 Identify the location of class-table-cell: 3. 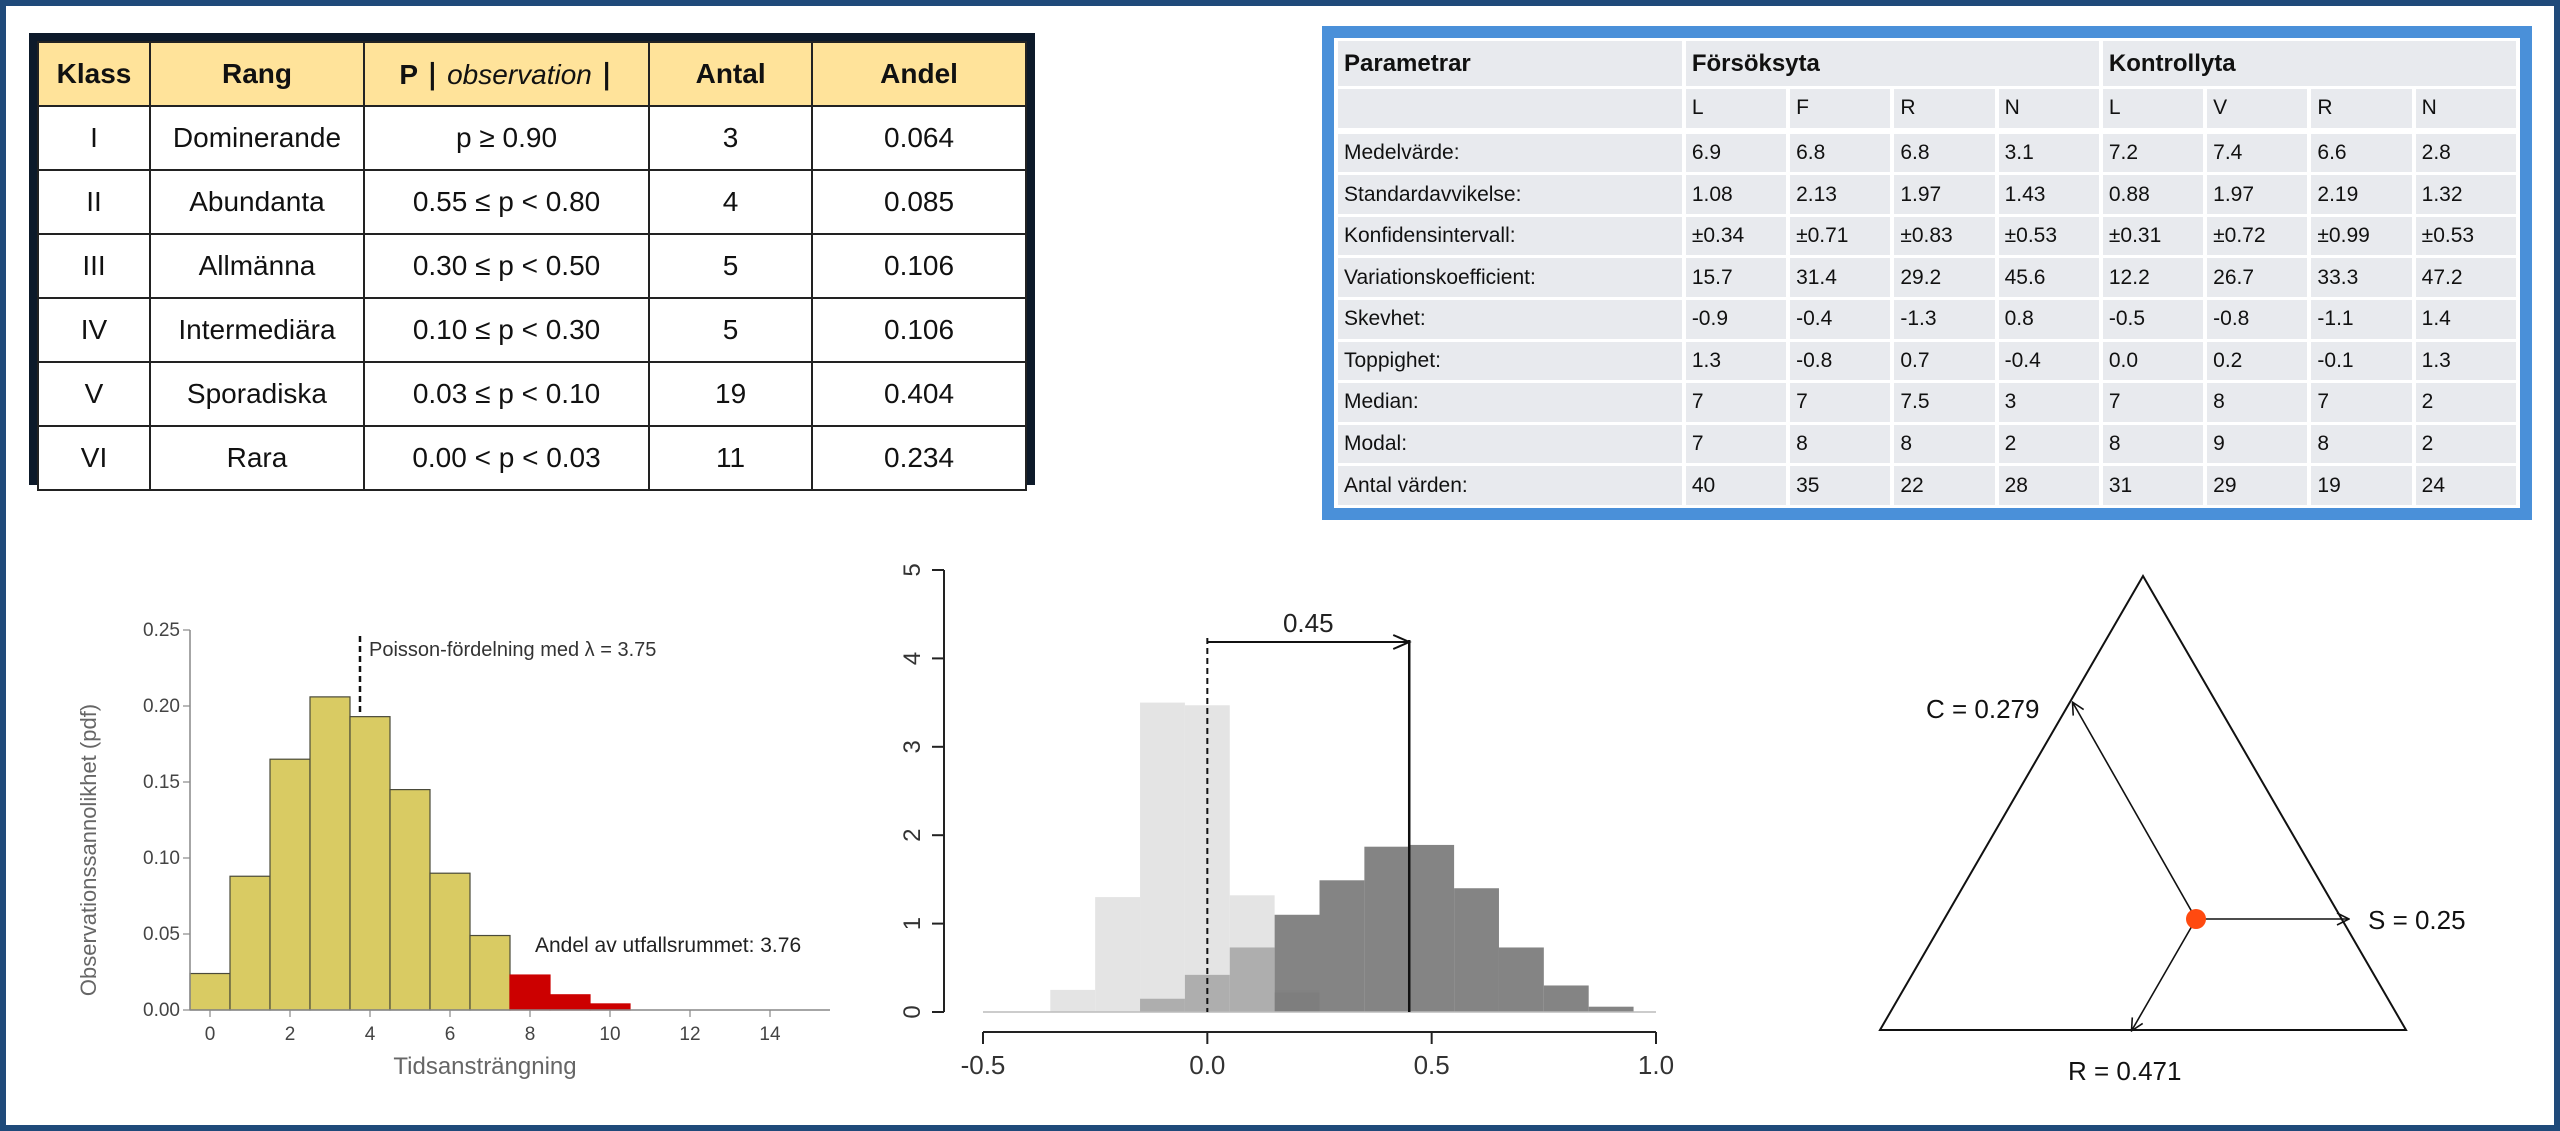
(731, 138).